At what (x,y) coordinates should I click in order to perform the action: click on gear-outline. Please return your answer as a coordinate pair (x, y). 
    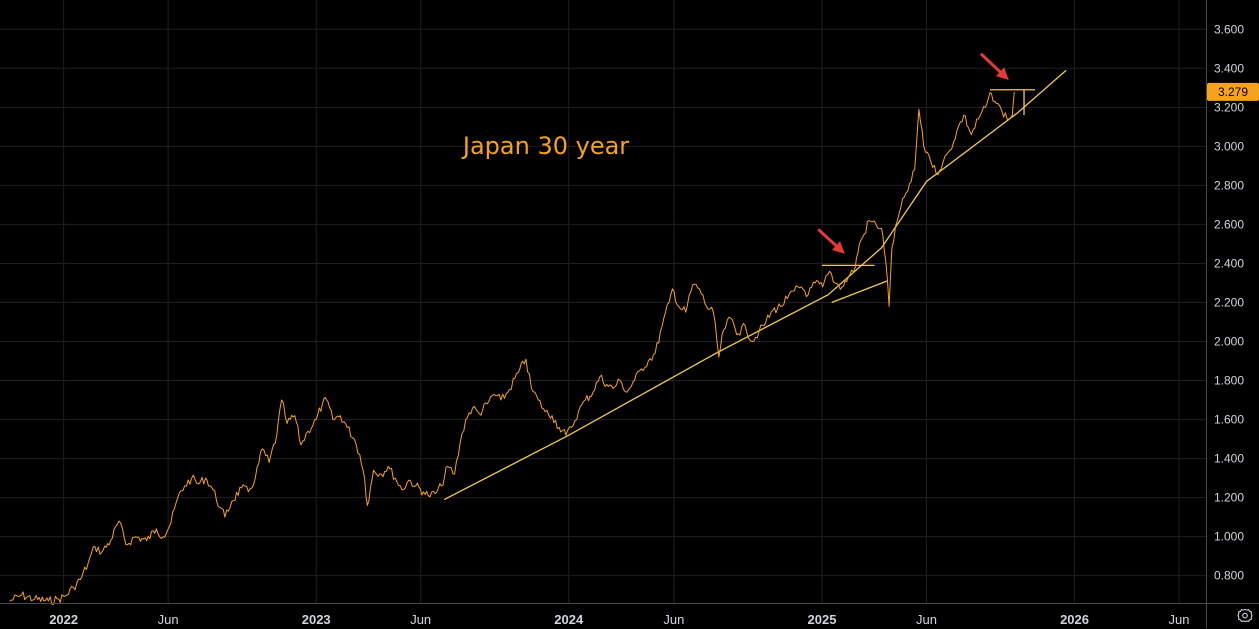
    Looking at the image, I should click on (1245, 615).